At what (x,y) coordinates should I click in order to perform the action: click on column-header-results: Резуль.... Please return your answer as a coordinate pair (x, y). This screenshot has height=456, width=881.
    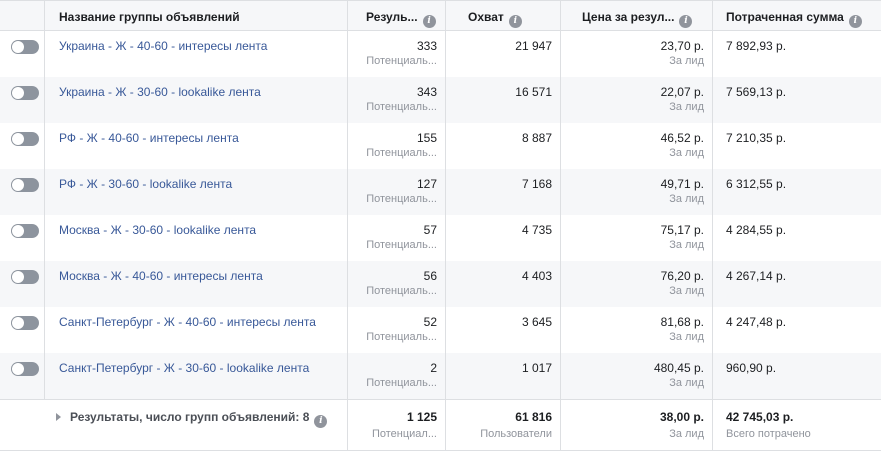
    Looking at the image, I should click on (392, 17).